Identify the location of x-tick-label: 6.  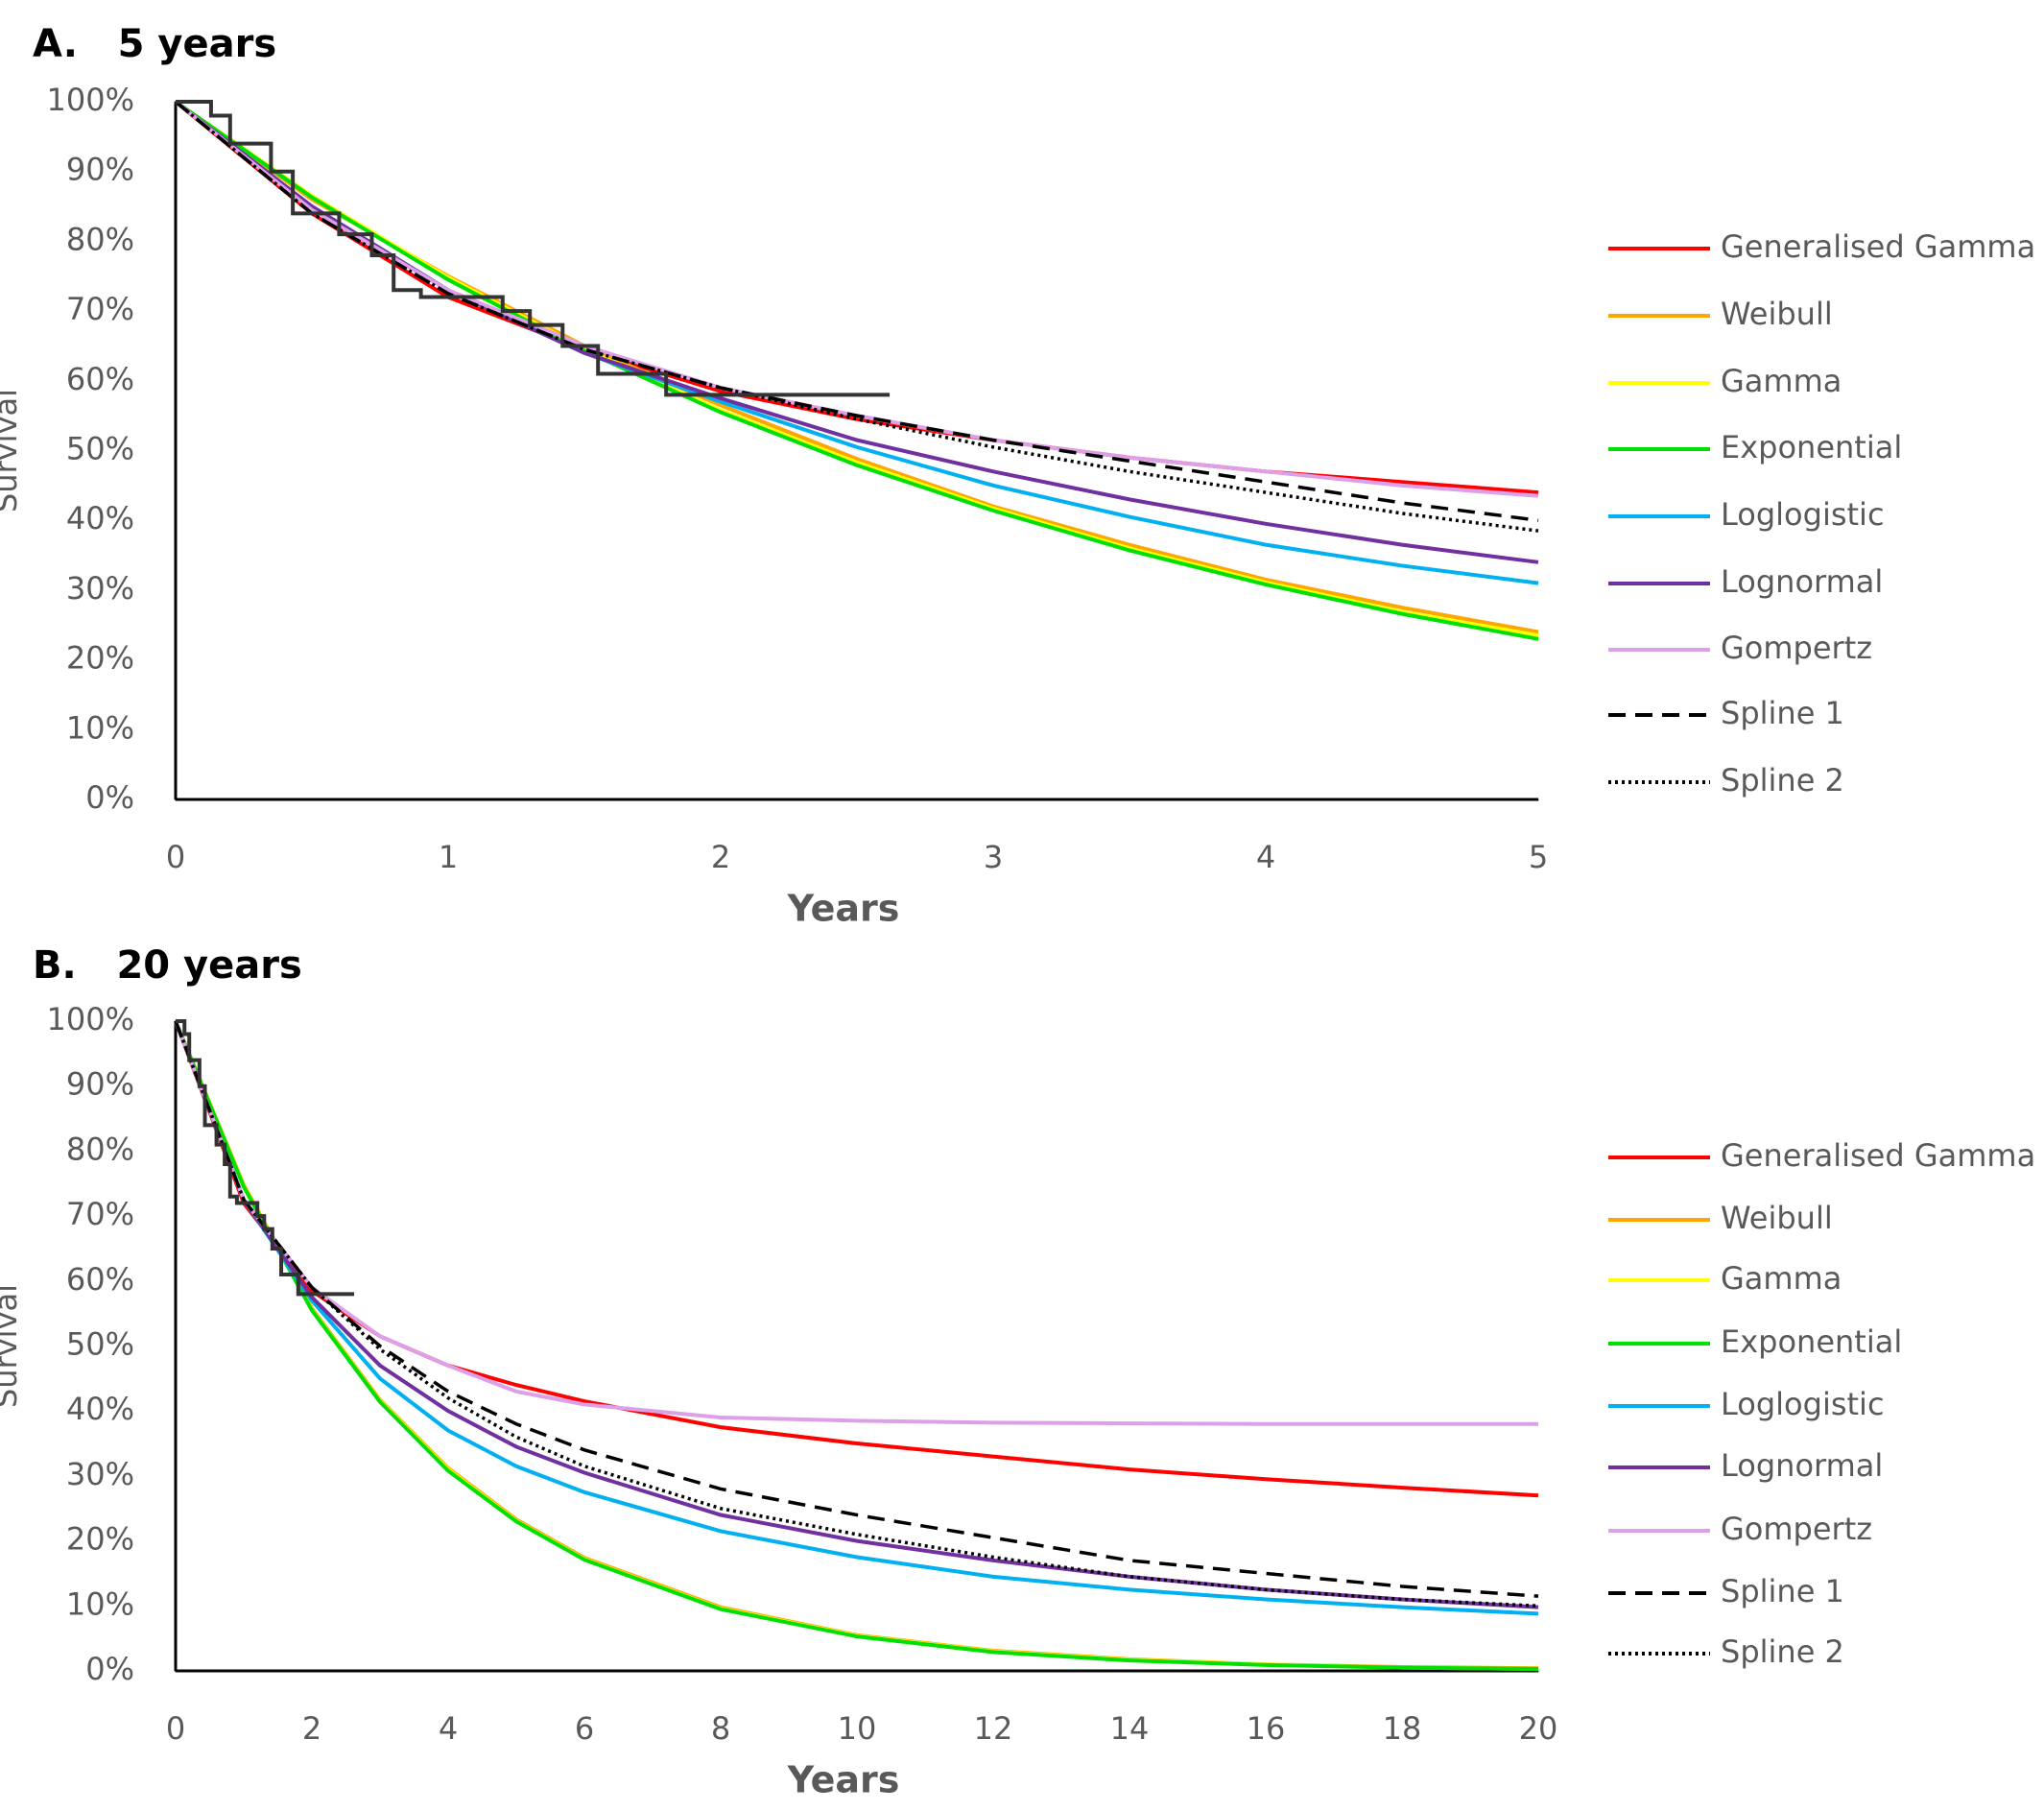
(584, 1729).